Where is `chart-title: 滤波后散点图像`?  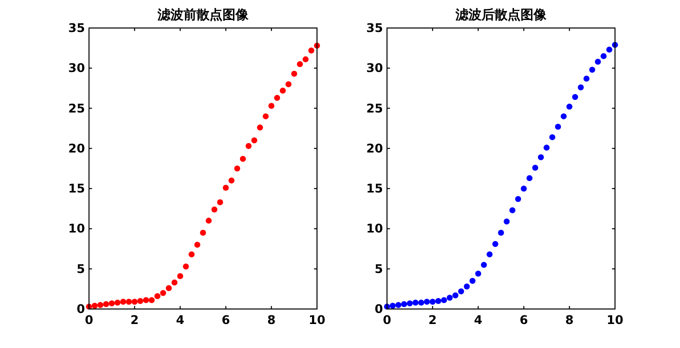 chart-title: 滤波后散点图像 is located at coordinates (501, 15).